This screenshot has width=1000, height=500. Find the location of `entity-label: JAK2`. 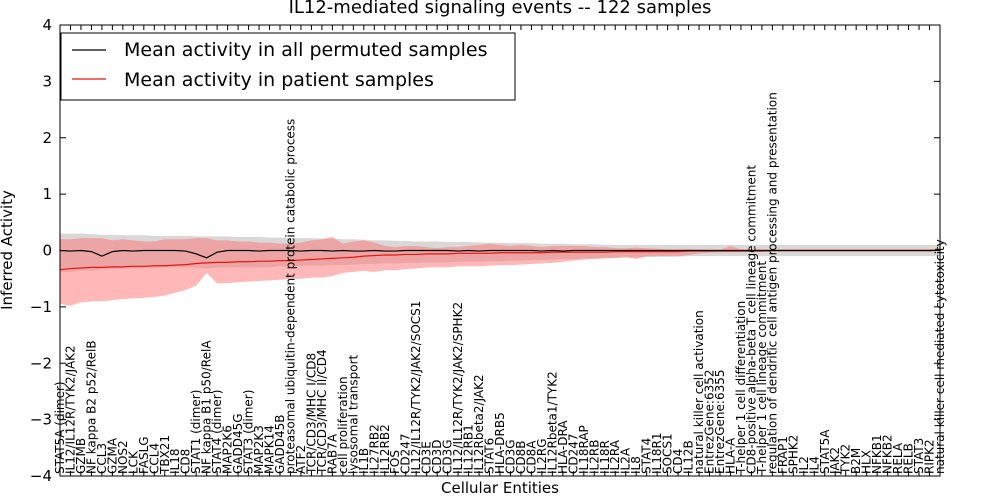

entity-label: JAK2 is located at coordinates (835, 461).